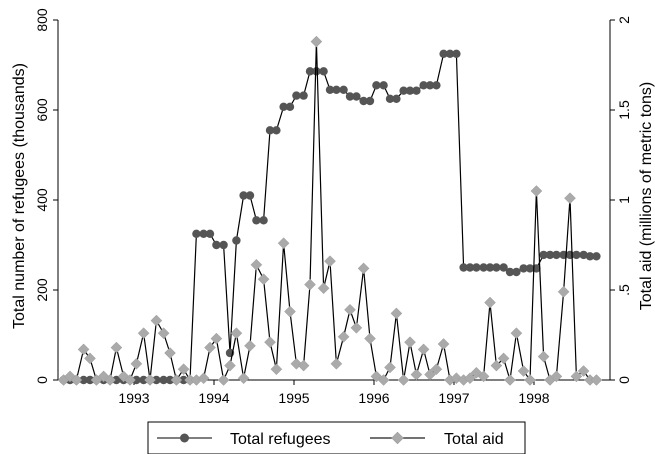 This screenshot has width=655, height=454. Describe the element at coordinates (19, 196) in the screenshot. I see `y-axis-left-title: Total number of refugees (thousands)` at that location.